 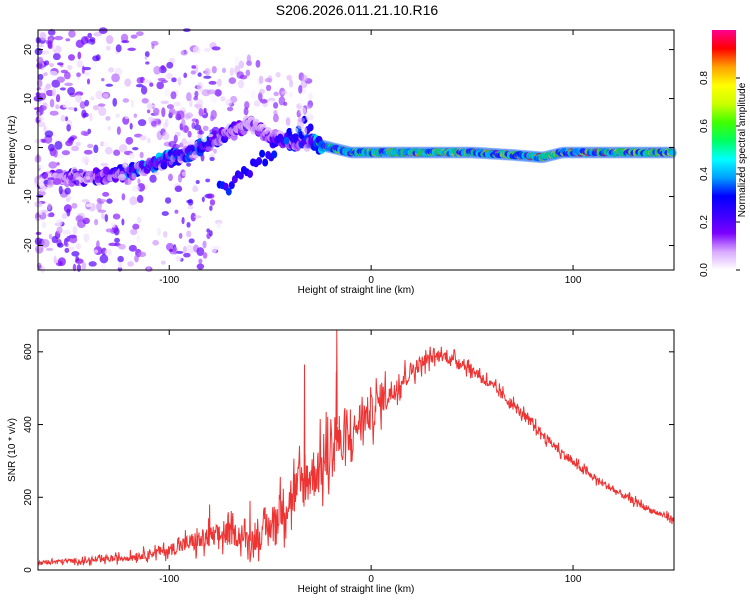 I want to click on snr-y-label: SNR (10 * v/v), so click(x=12, y=450).